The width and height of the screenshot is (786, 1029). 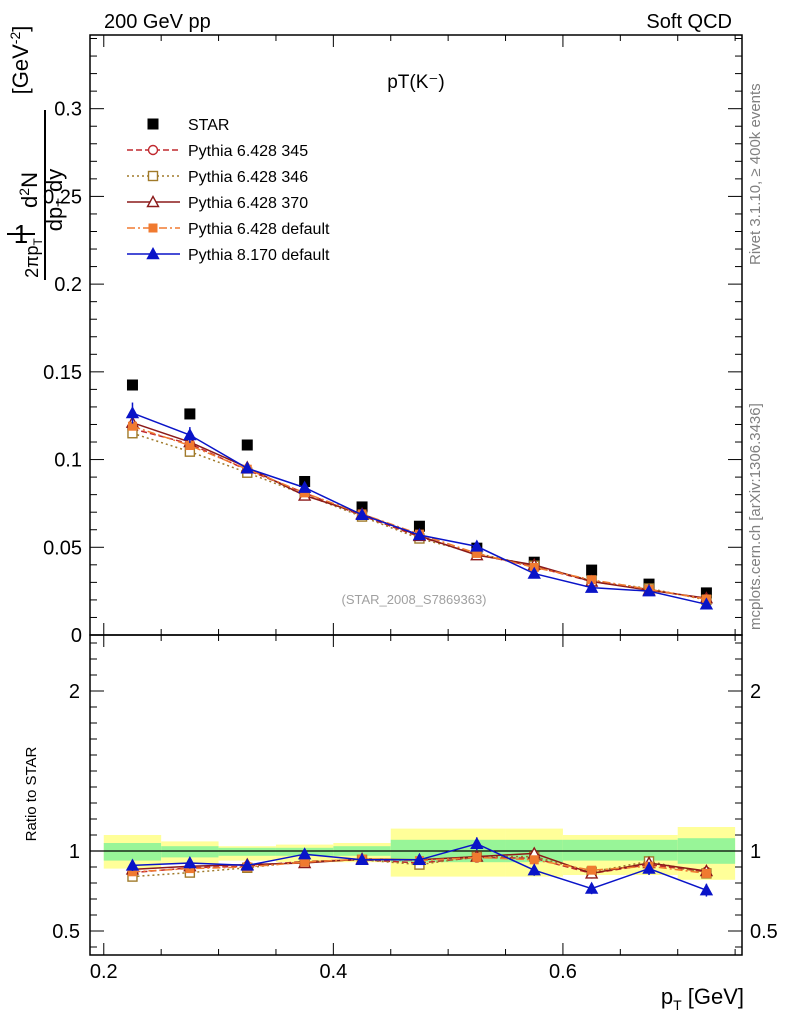 I want to click on svg-text: [GeV-2], so click(x=20, y=60).